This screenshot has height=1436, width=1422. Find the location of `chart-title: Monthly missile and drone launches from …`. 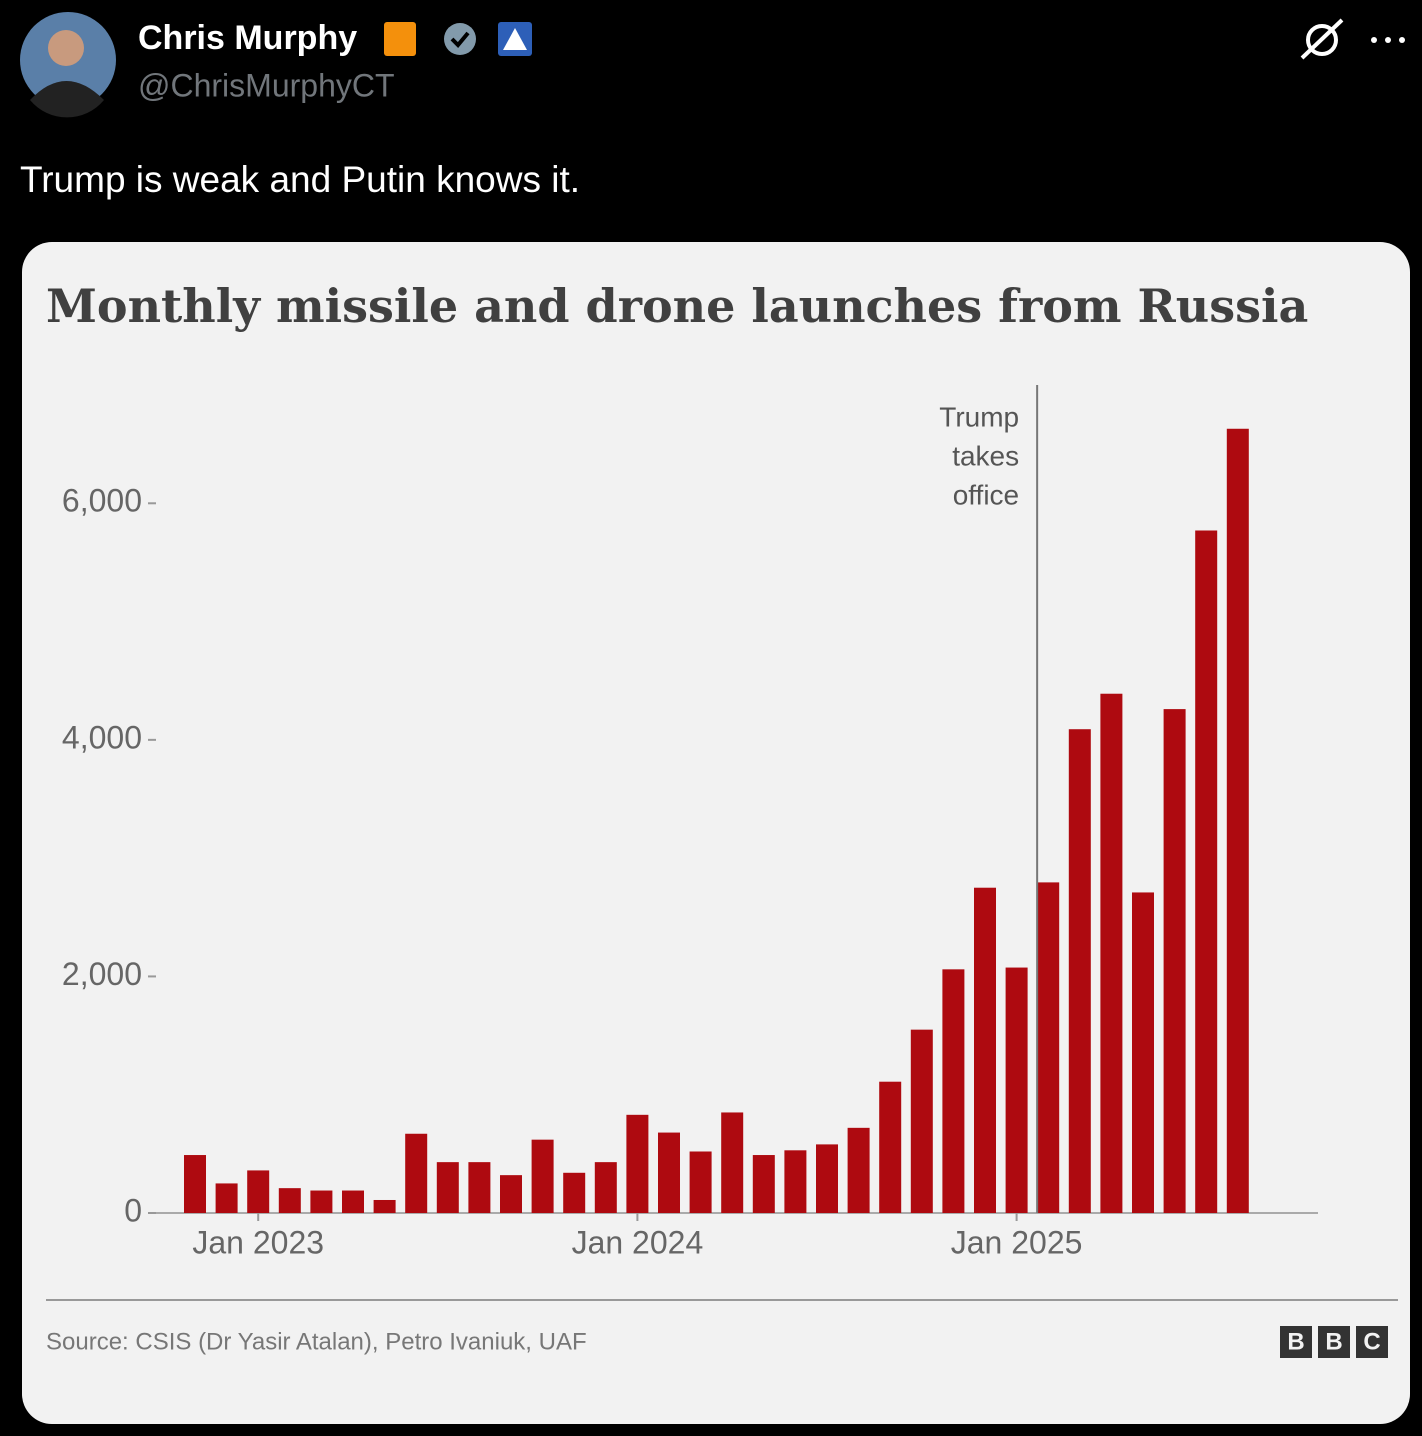

chart-title: Monthly missile and drone launches from … is located at coordinates (677, 306).